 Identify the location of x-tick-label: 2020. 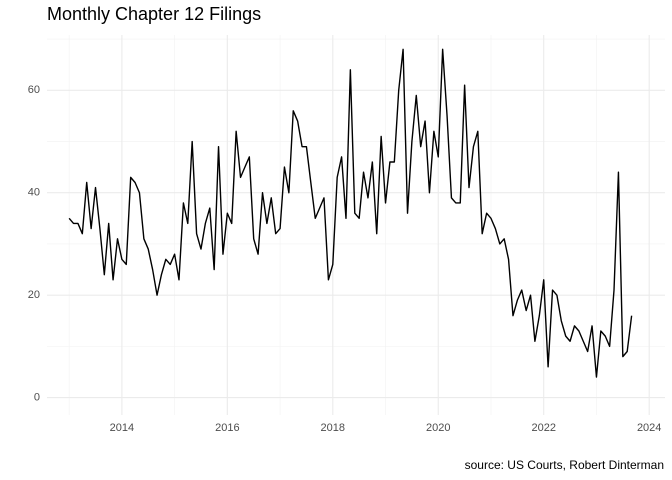
(438, 428).